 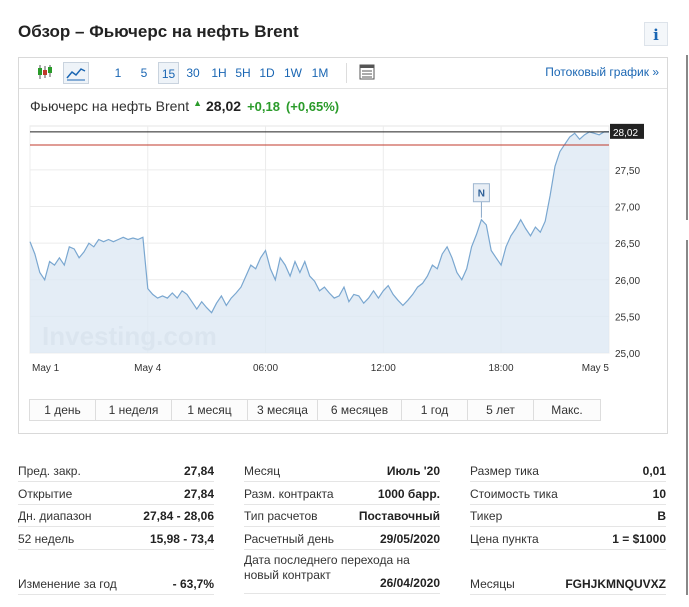 I want to click on timeframe-1h: 1H, so click(x=219, y=73).